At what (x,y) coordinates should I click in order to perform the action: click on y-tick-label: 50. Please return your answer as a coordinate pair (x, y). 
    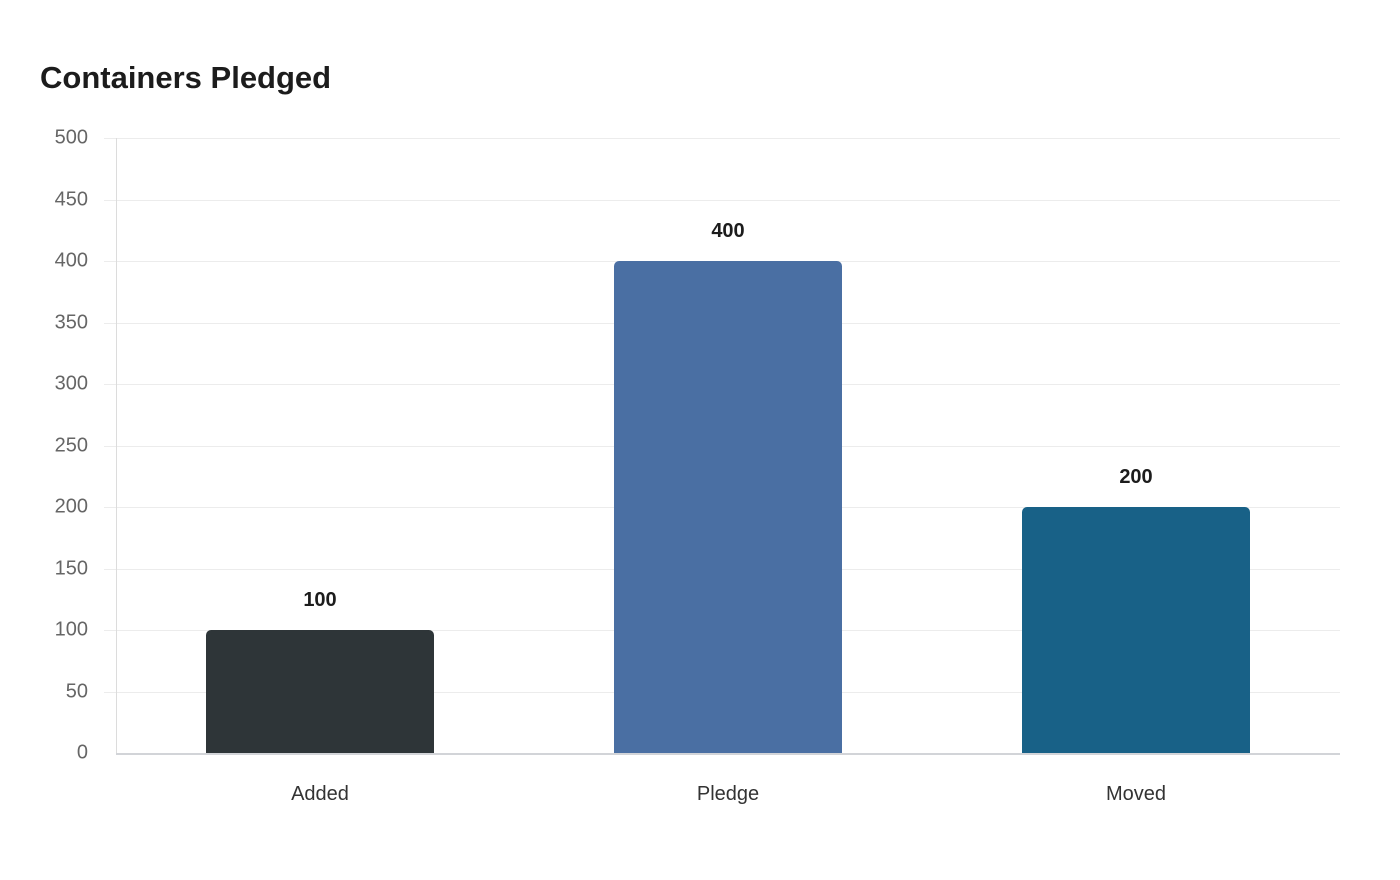
    Looking at the image, I should click on (76, 691).